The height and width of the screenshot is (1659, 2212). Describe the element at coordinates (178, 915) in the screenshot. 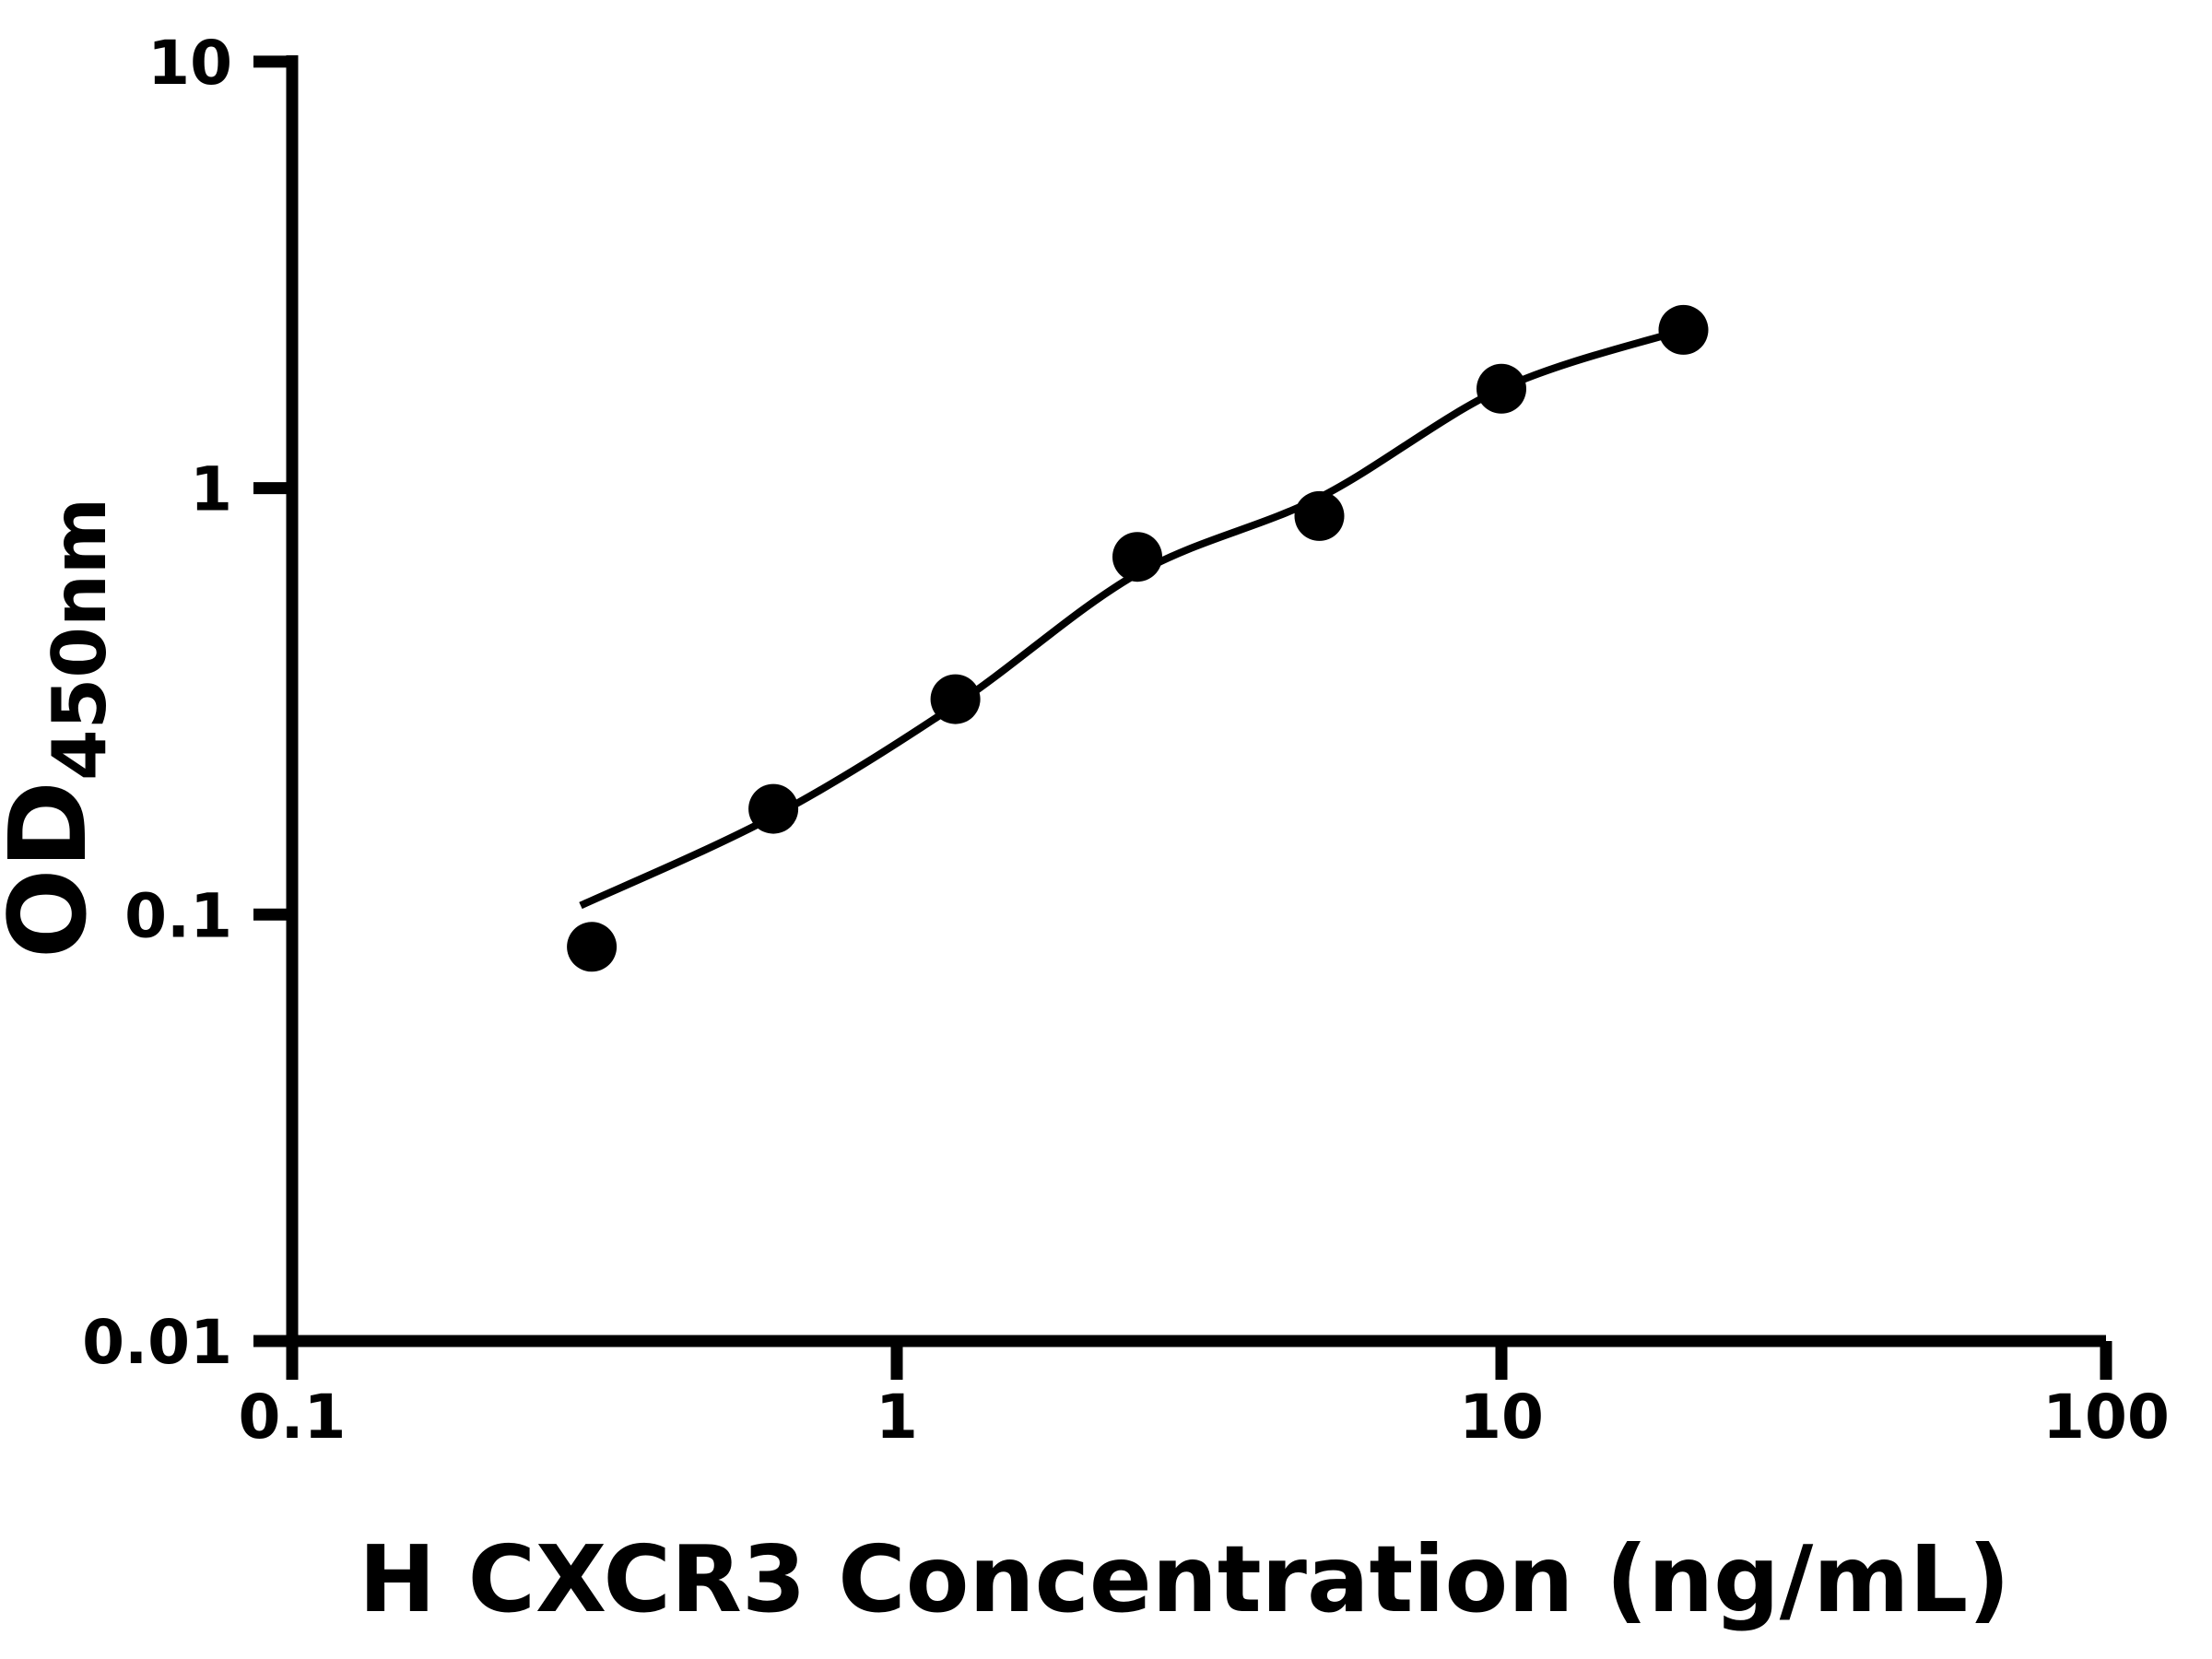

I see `y-tick-label: 0.1` at that location.